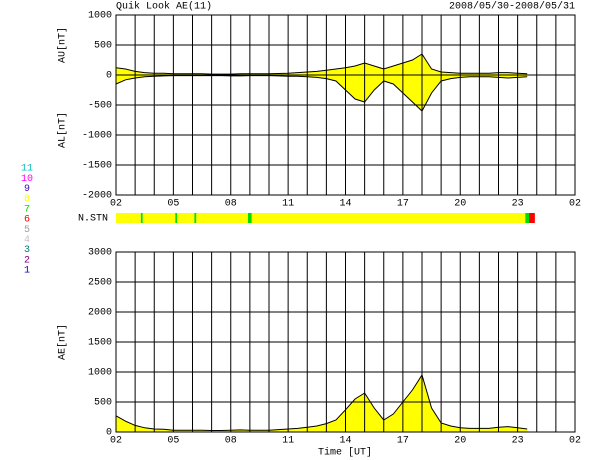 This screenshot has width=590, height=460. Describe the element at coordinates (100, 106) in the screenshot. I see `y-tick-label: -500` at that location.